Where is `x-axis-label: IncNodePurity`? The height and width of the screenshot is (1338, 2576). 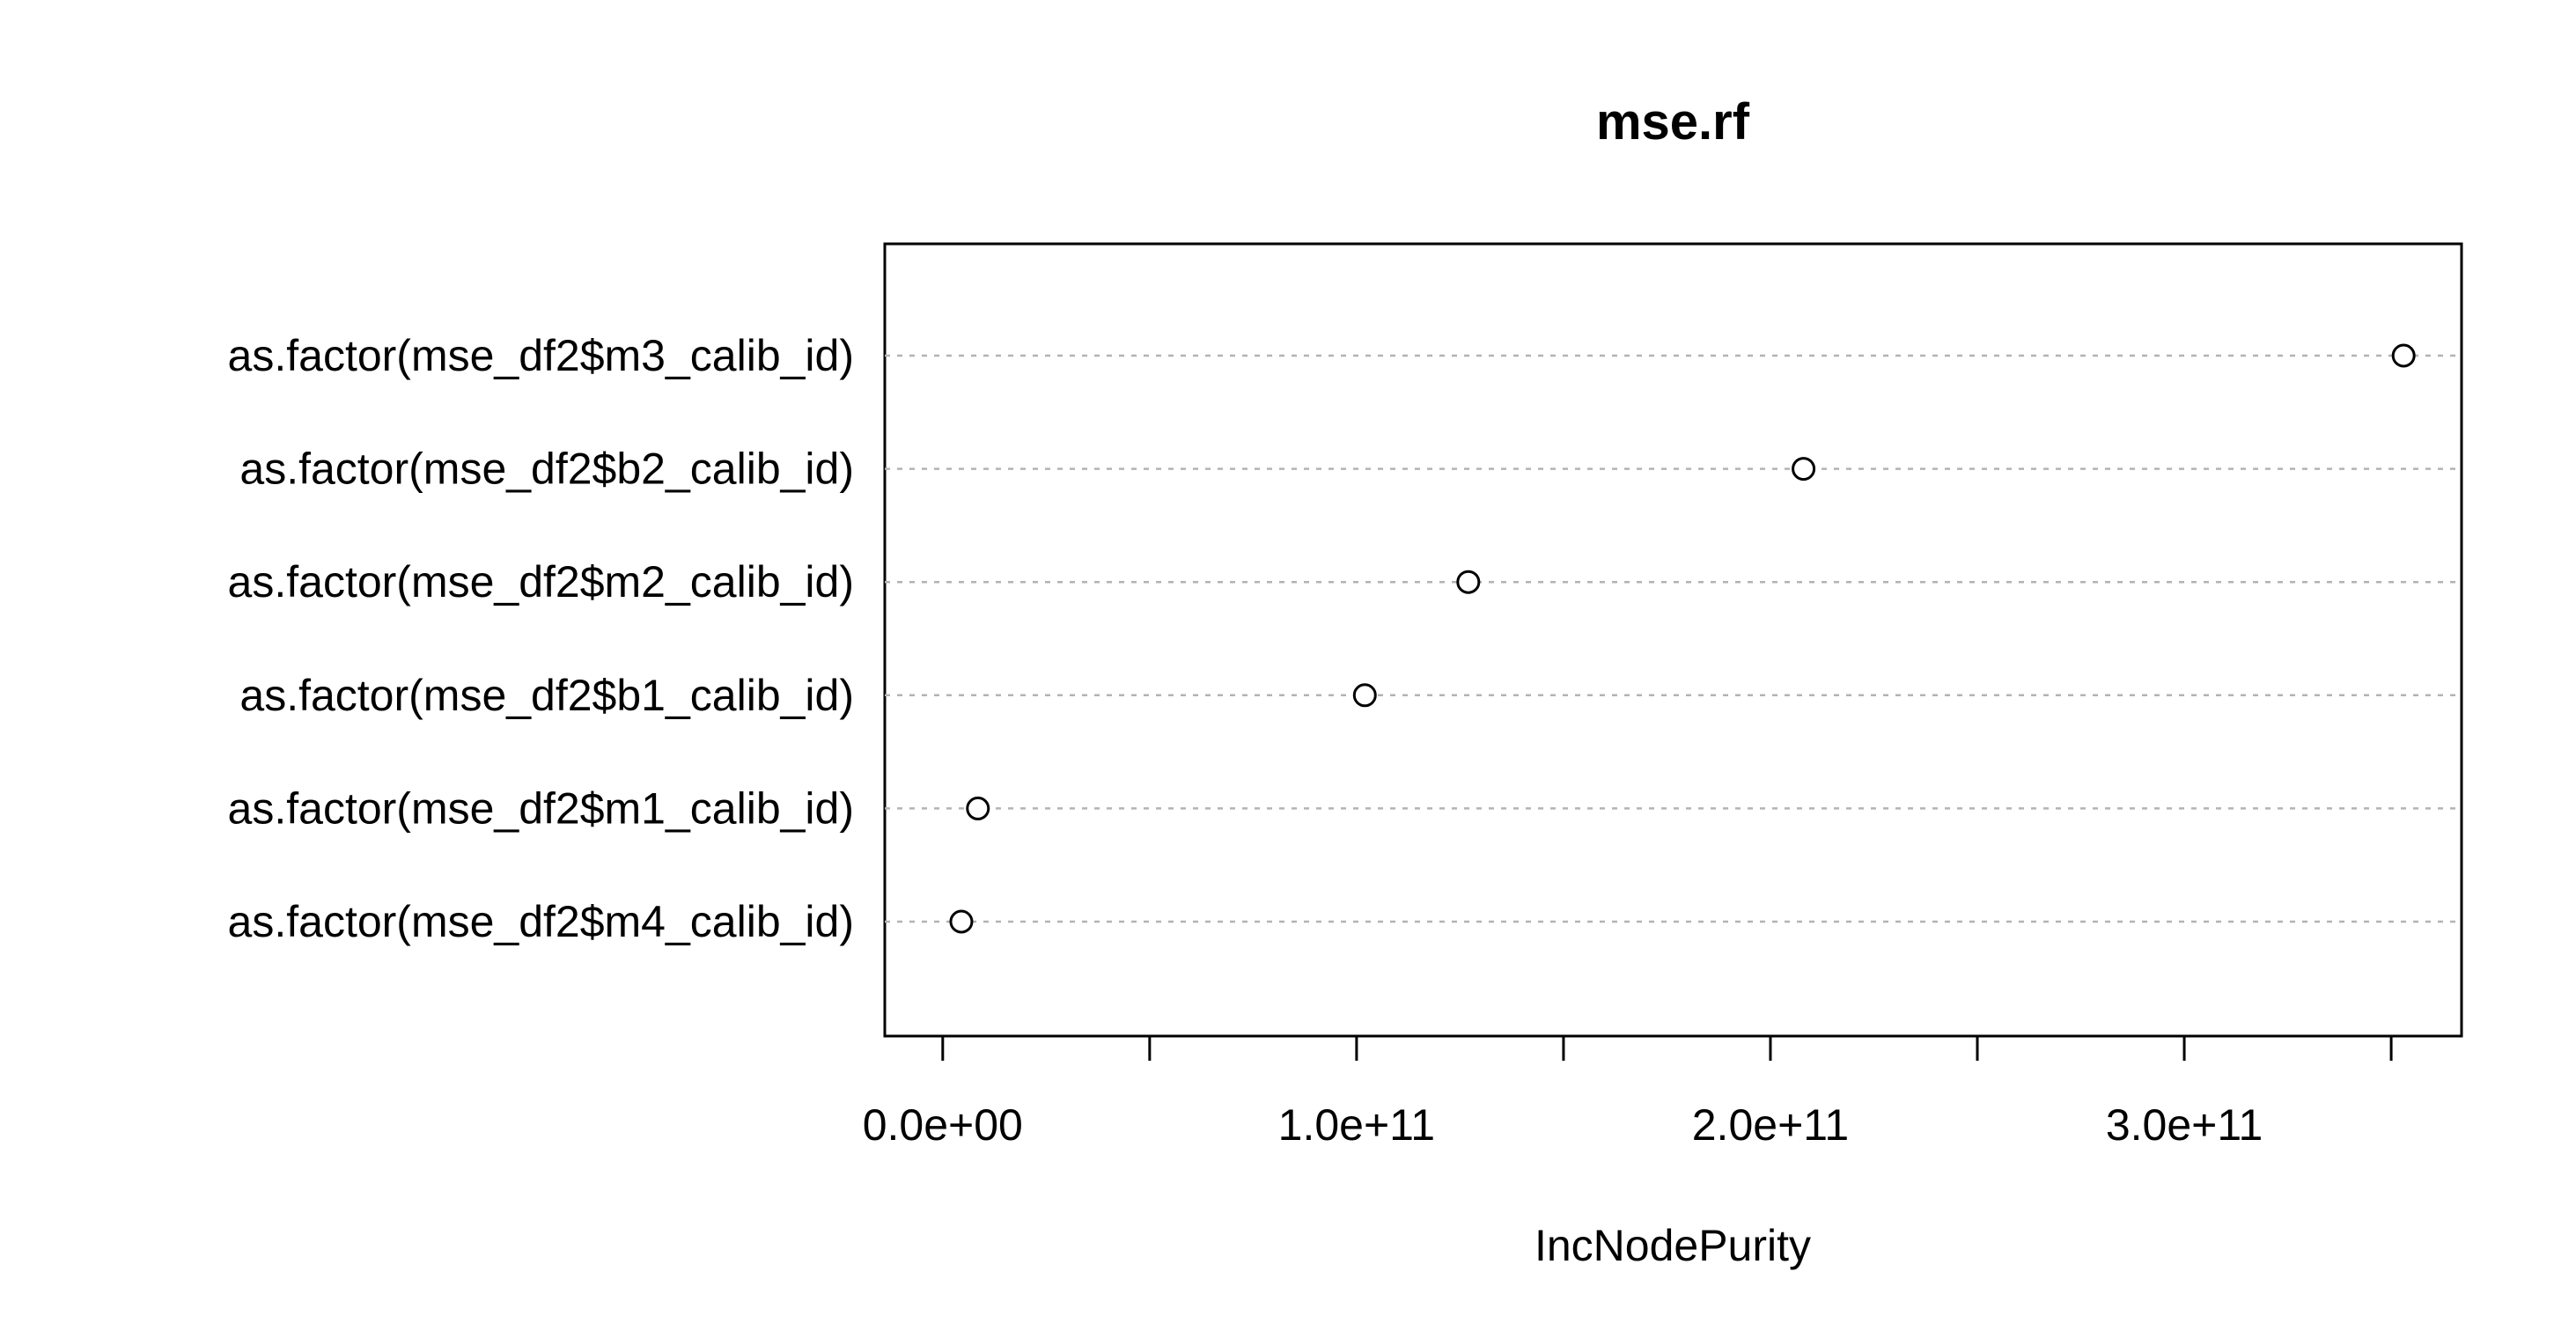 x-axis-label: IncNodePurity is located at coordinates (1673, 1245).